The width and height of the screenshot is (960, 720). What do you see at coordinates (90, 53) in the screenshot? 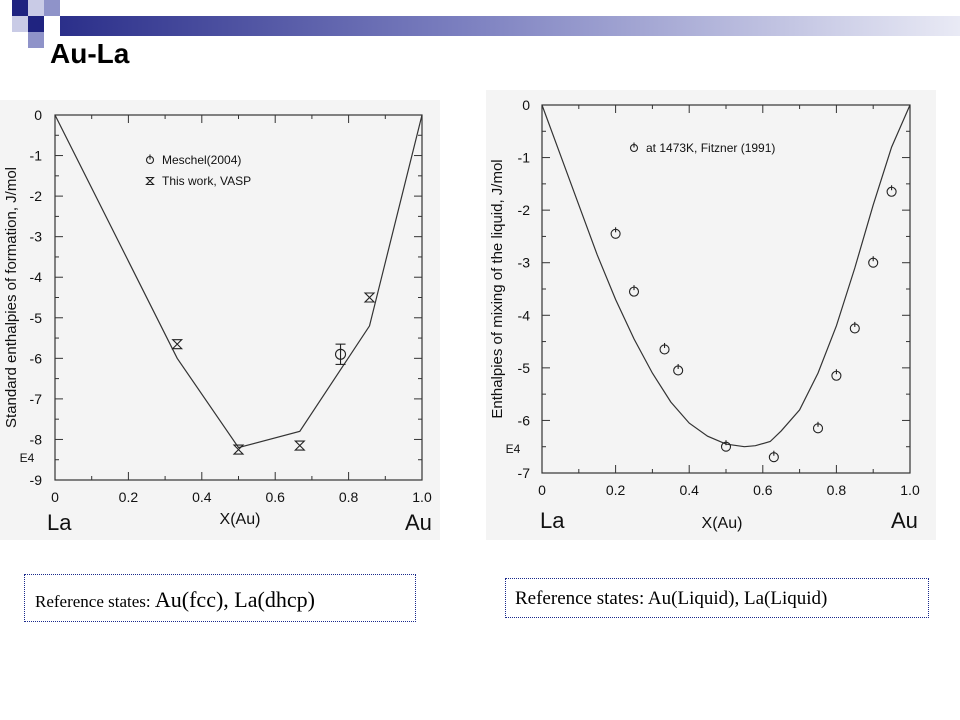
I see `slide-title: Au-La` at bounding box center [90, 53].